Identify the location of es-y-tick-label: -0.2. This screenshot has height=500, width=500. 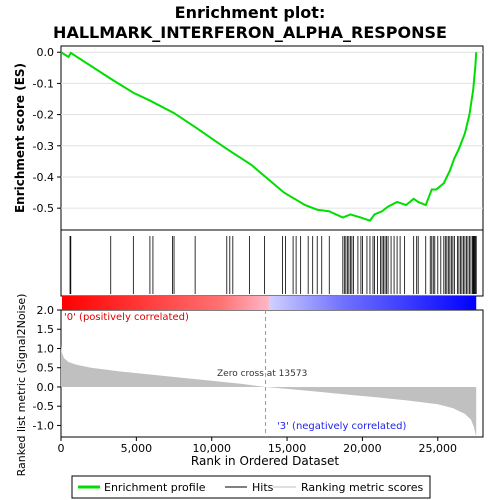
(43, 115).